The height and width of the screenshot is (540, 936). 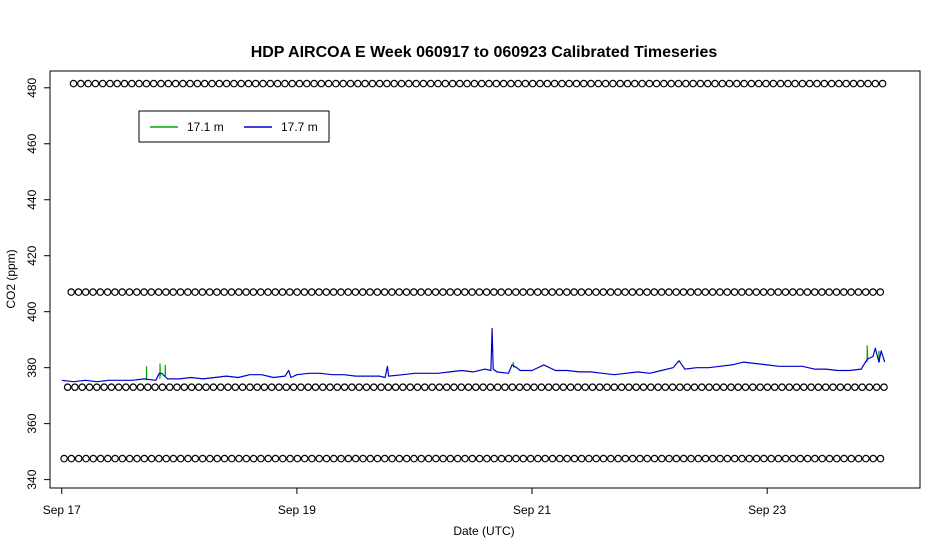 I want to click on y-tick-label: 420, so click(x=32, y=255).